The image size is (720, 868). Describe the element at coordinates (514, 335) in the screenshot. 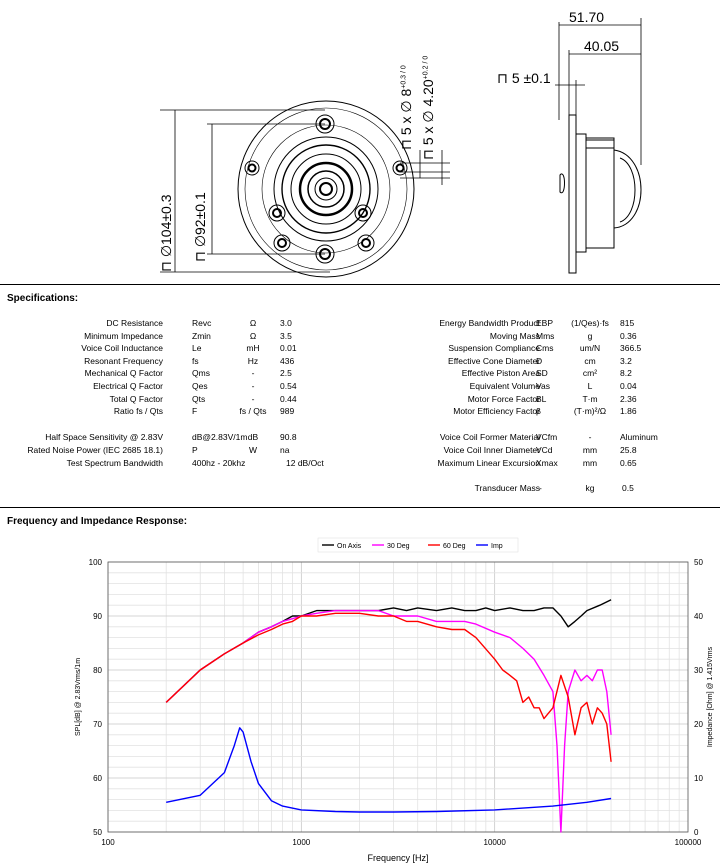

I see `spec-label: Moving Mass` at that location.